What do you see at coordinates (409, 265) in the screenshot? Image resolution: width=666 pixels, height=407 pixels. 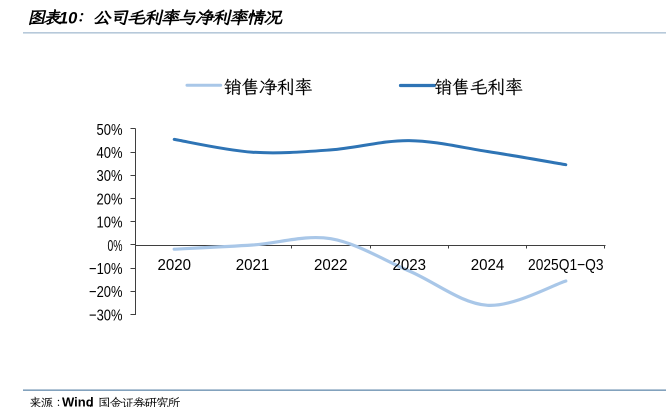 I see `svg-text: 2023` at bounding box center [409, 265].